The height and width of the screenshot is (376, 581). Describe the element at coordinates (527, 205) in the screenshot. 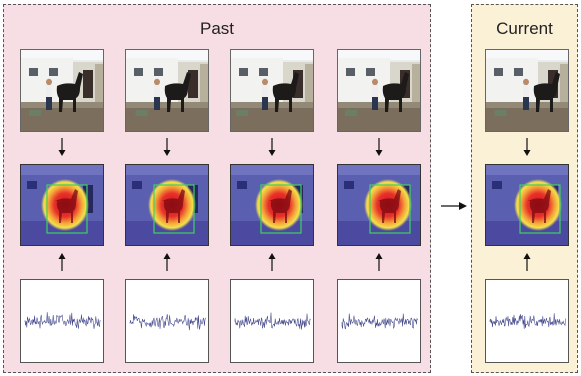

I see `heatmap-frame-current` at that location.